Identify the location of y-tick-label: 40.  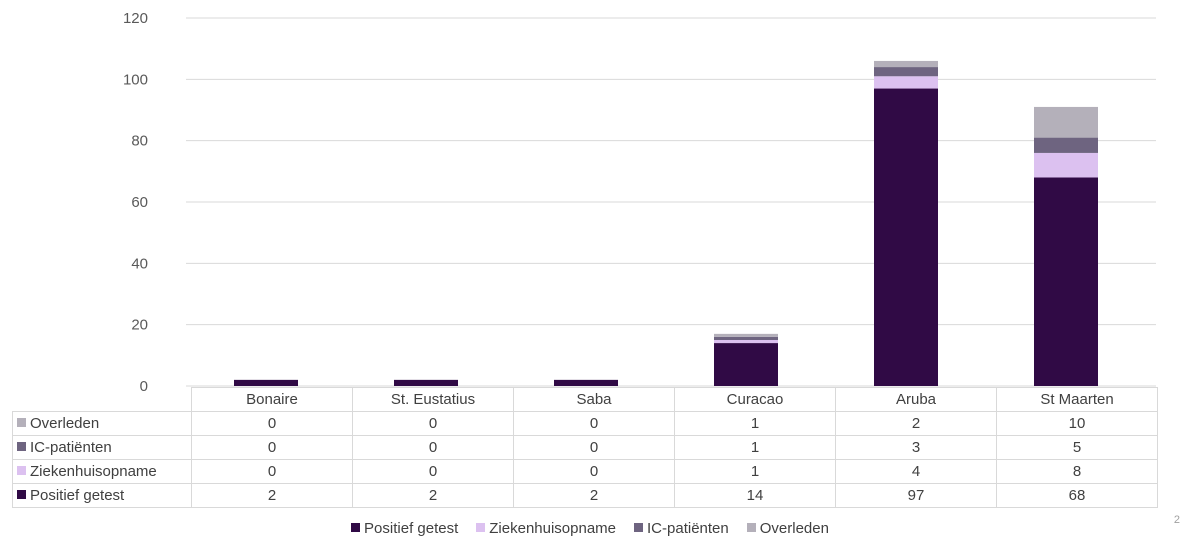
(139, 263).